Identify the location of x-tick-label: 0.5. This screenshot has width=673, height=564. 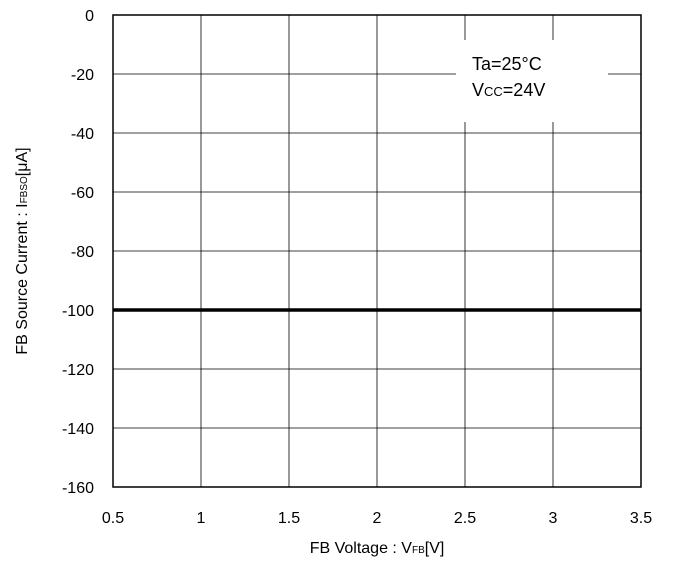
(113, 518).